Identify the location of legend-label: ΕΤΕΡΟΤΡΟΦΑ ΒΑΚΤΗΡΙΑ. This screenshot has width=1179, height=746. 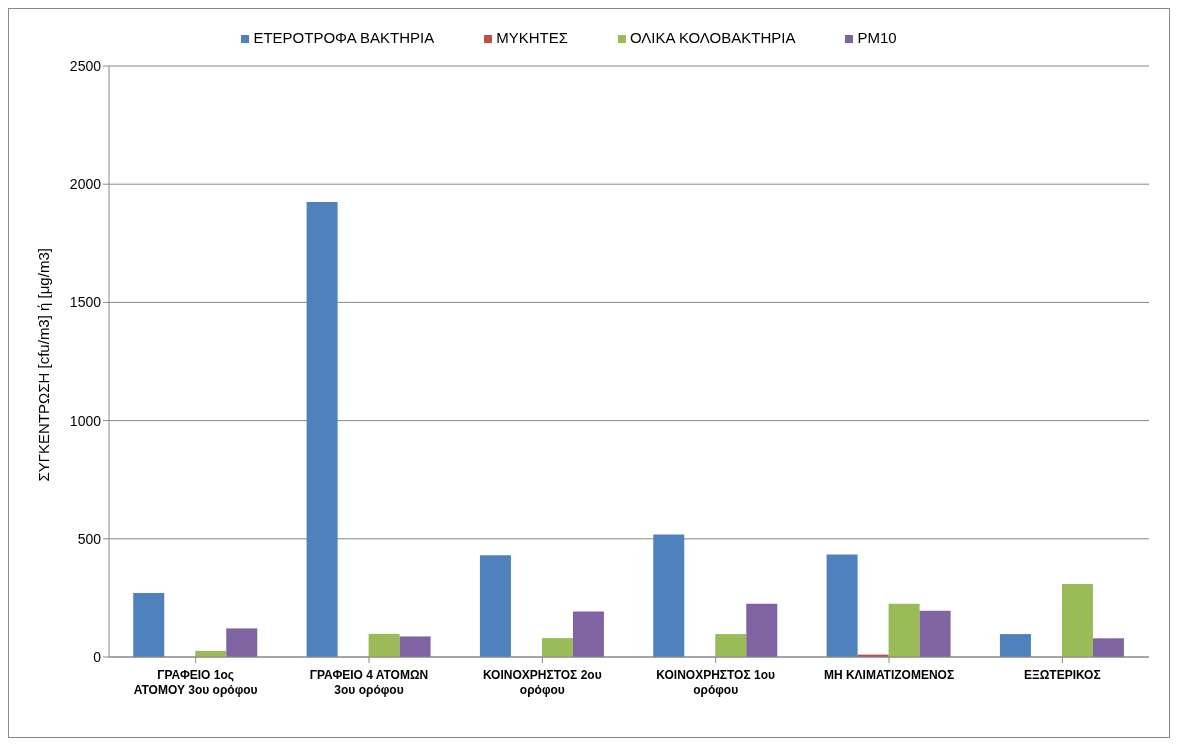
(344, 37).